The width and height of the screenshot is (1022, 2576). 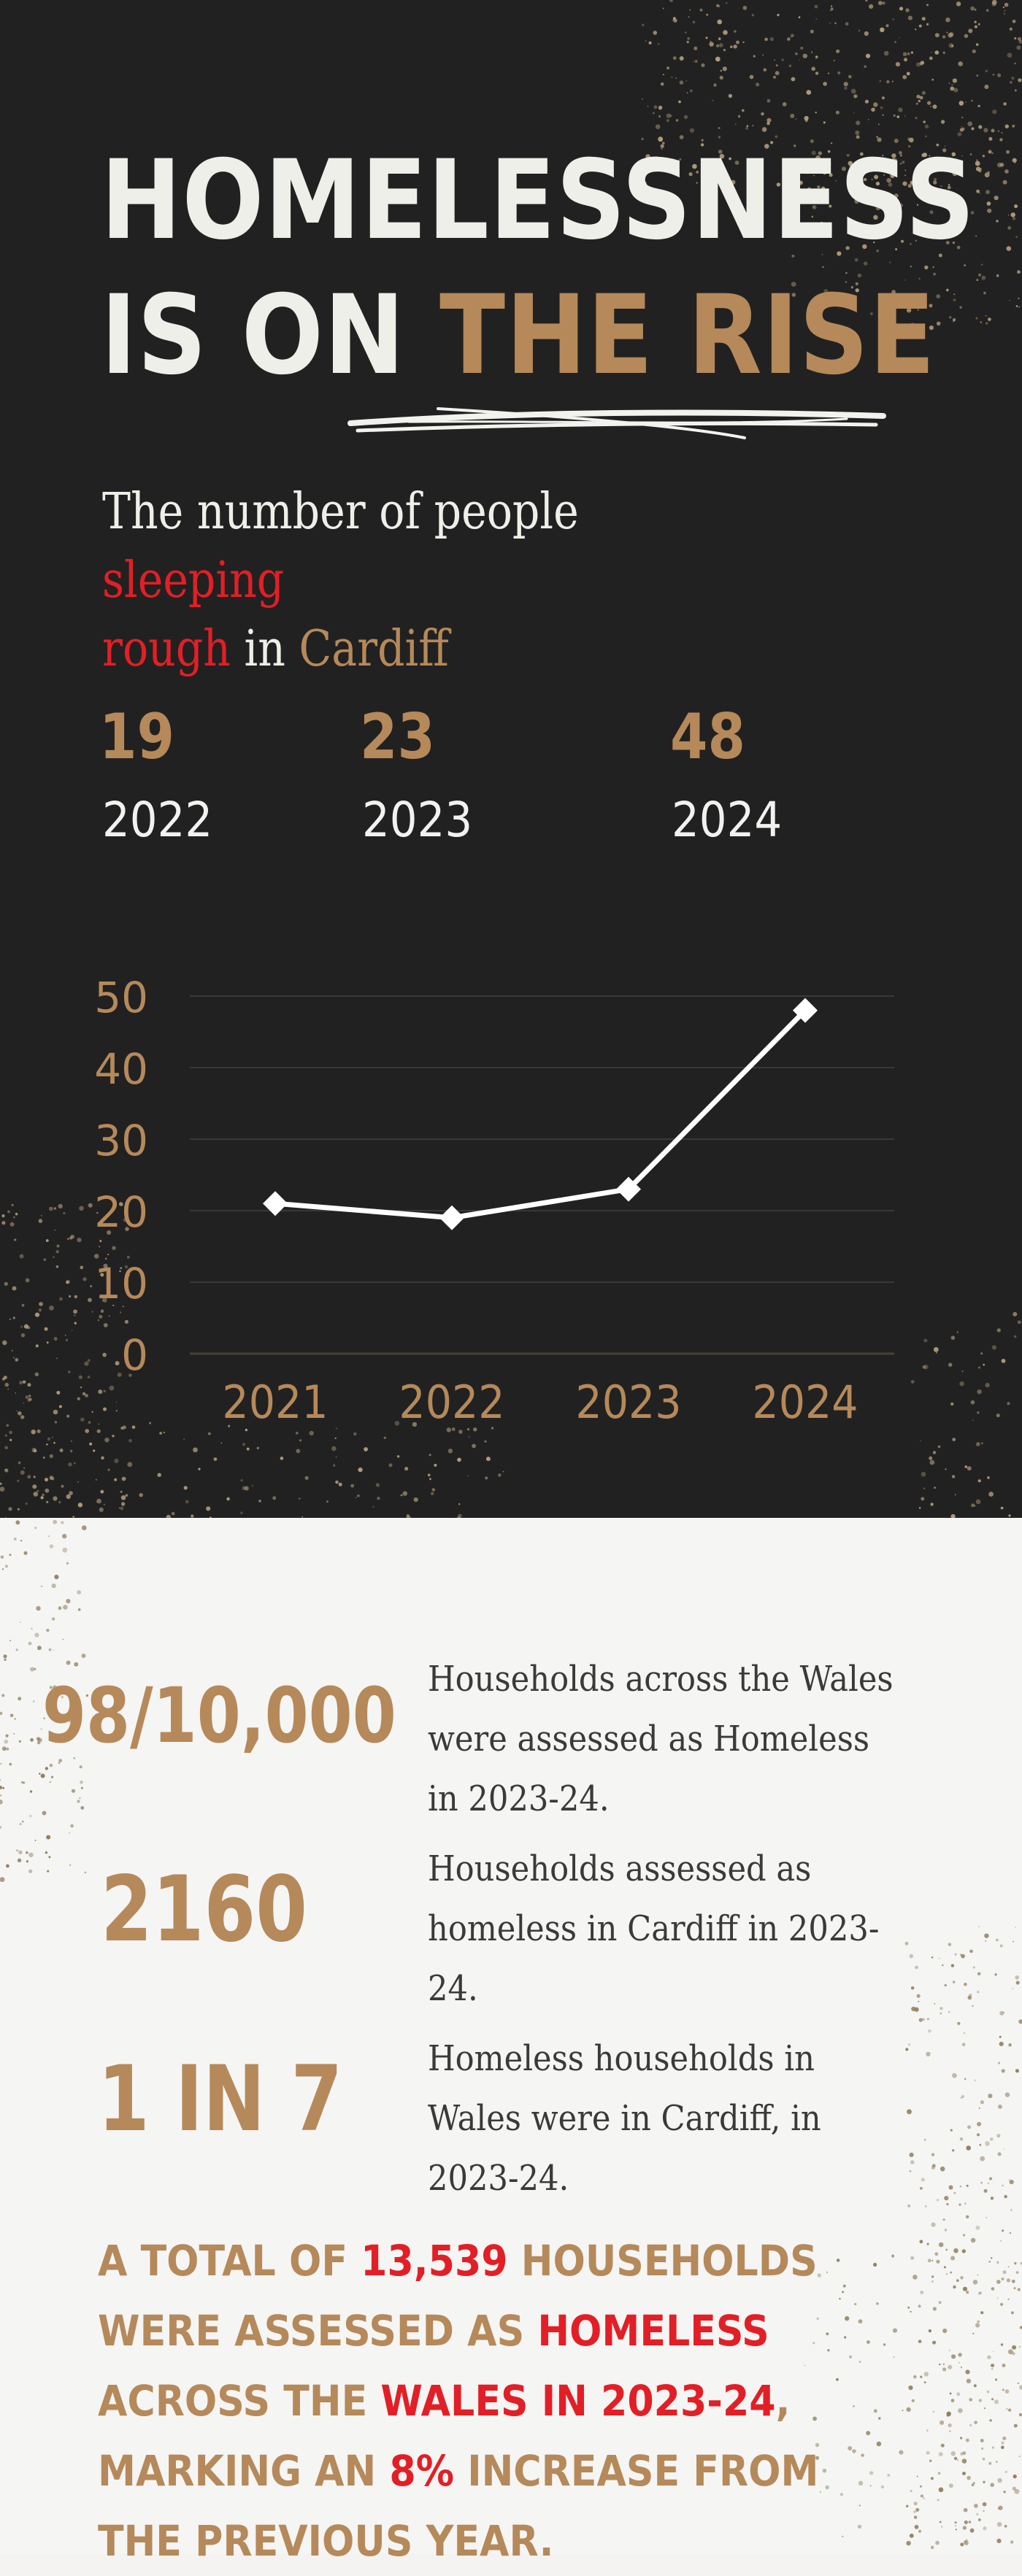 What do you see at coordinates (577, 2401) in the screenshot?
I see `summary-wales-period: WALES IN 2023-24` at bounding box center [577, 2401].